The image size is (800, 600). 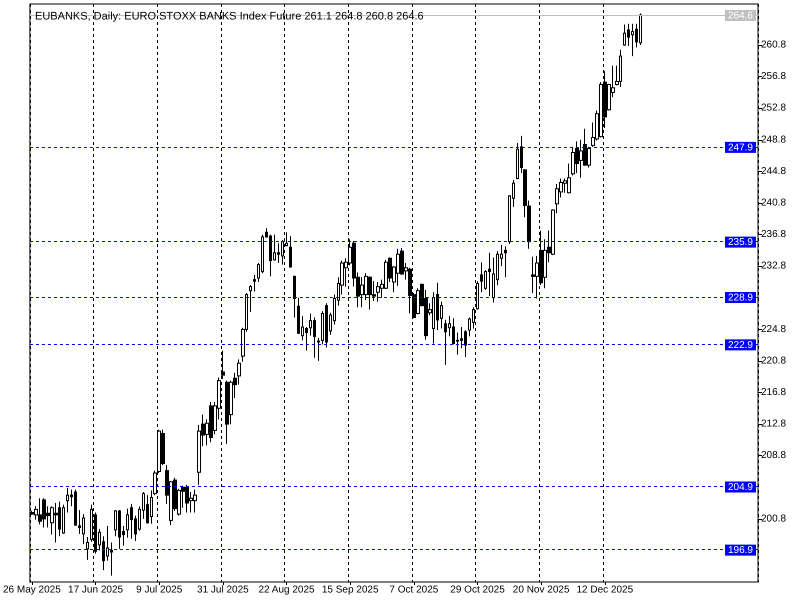 What do you see at coordinates (541, 590) in the screenshot?
I see `x-tick-label: 20 Nov 2025` at bounding box center [541, 590].